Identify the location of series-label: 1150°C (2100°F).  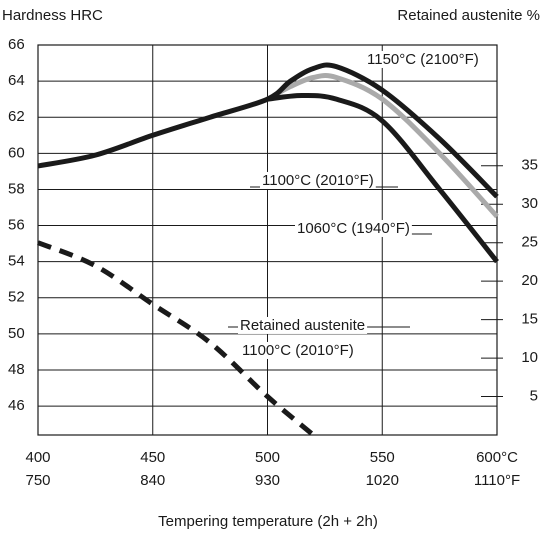
(423, 59).